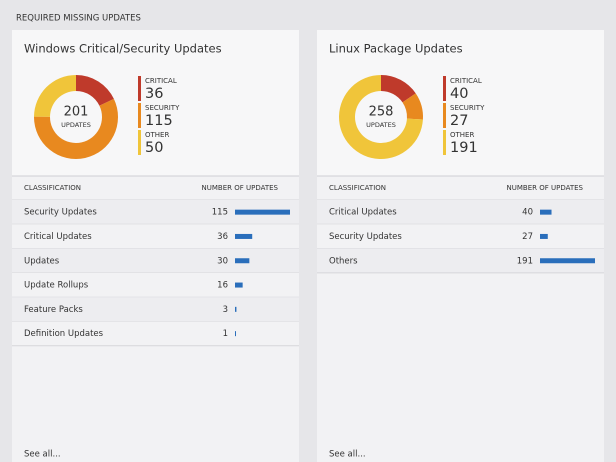  What do you see at coordinates (222, 261) in the screenshot?
I see `row-value: 30` at bounding box center [222, 261].